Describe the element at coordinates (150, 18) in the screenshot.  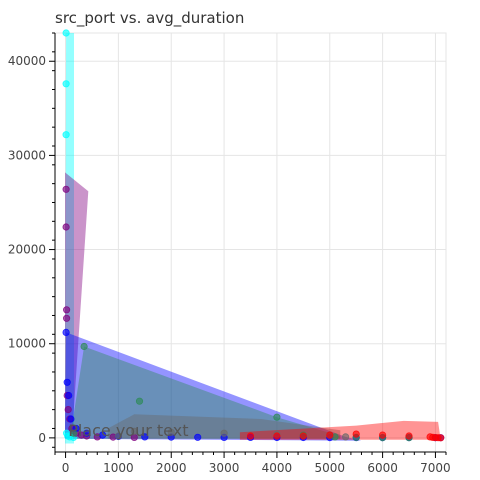
I see `chart-title: src_port vs. avg_duration` at that location.